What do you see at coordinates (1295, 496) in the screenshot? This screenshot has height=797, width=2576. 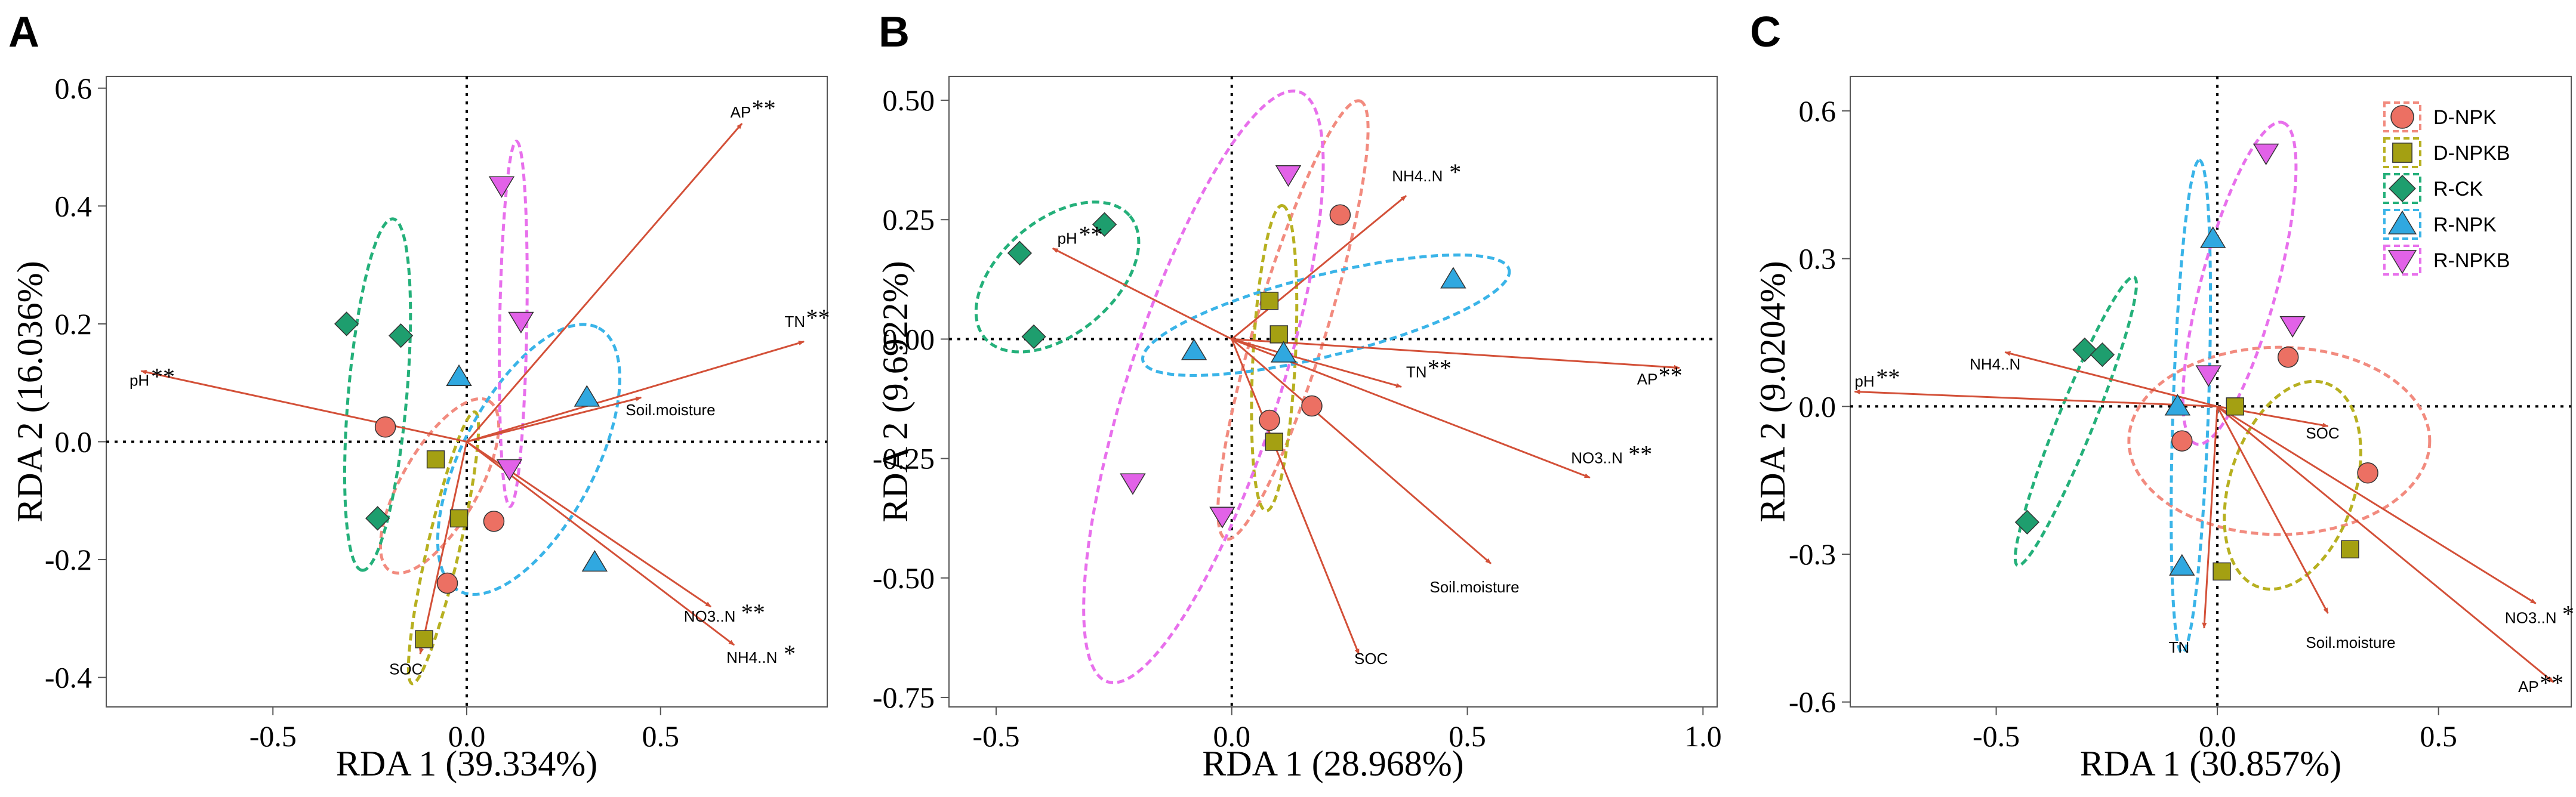 I see `arrow-soc` at bounding box center [1295, 496].